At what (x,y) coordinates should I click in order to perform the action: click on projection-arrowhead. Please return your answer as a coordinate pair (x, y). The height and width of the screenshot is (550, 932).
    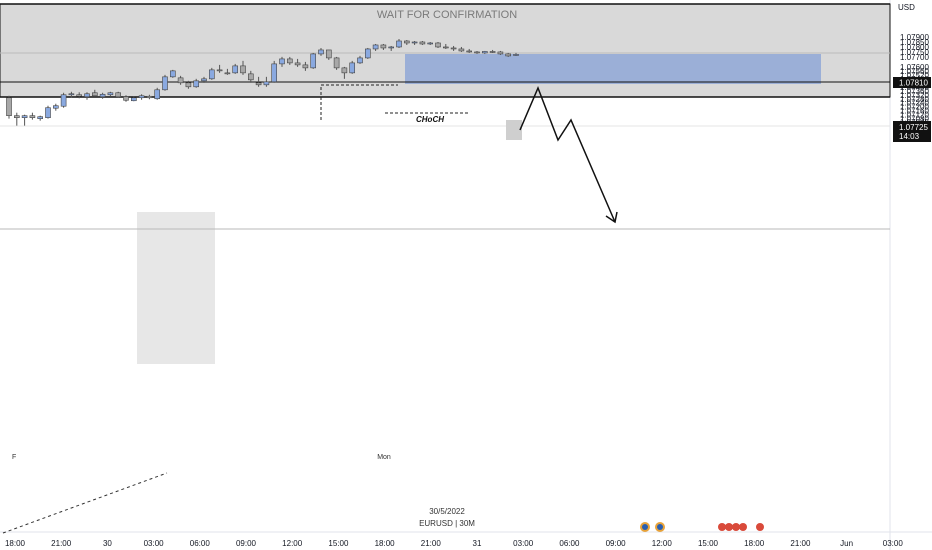
    Looking at the image, I should click on (611, 217).